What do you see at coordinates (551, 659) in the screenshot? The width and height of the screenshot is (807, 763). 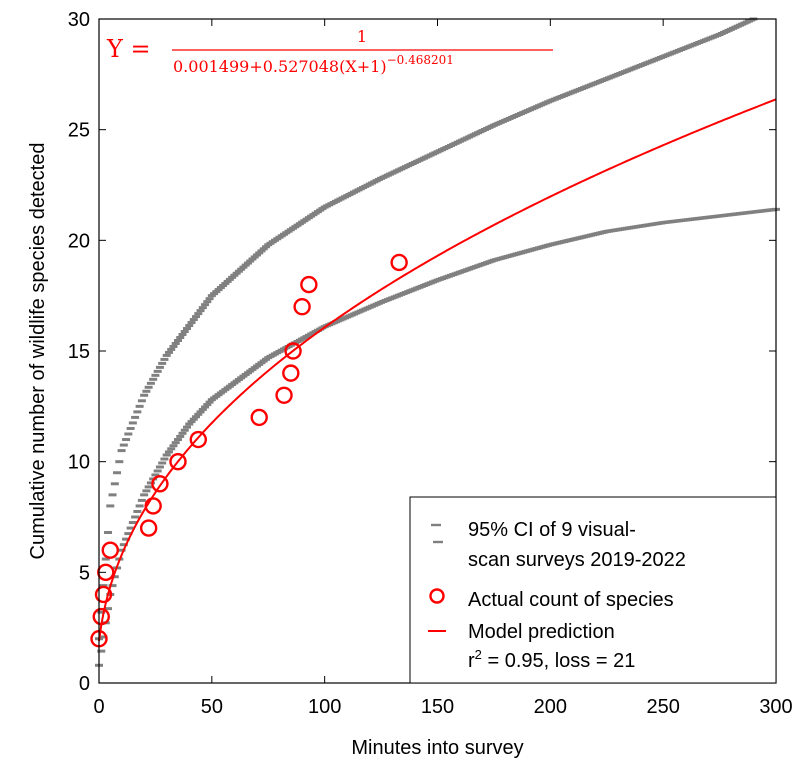 I see `legend-fit-stats: r2 = 0.95, loss = 21` at bounding box center [551, 659].